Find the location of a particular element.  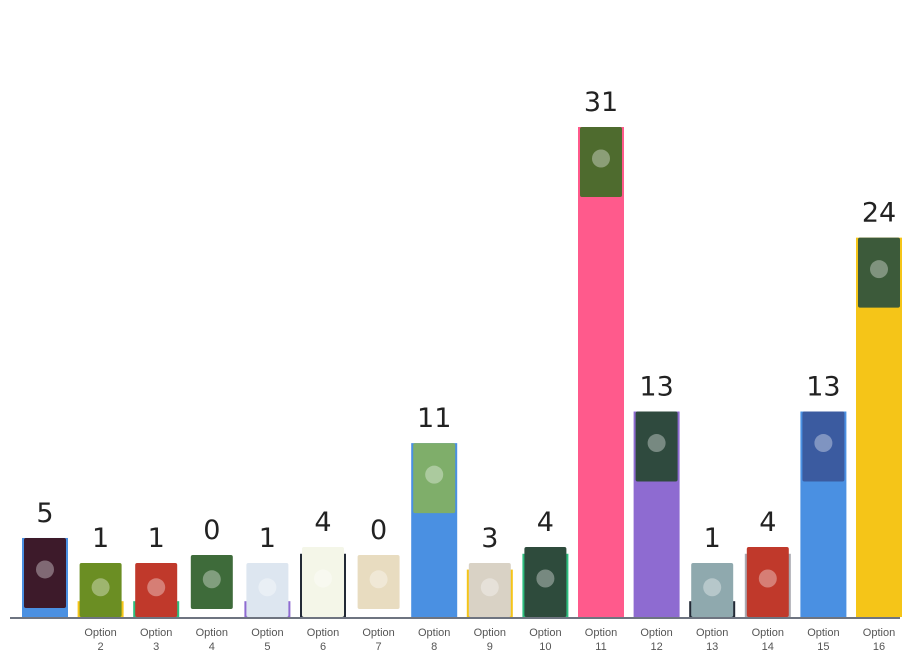

value-label-14: 4 is located at coordinates (767, 522).